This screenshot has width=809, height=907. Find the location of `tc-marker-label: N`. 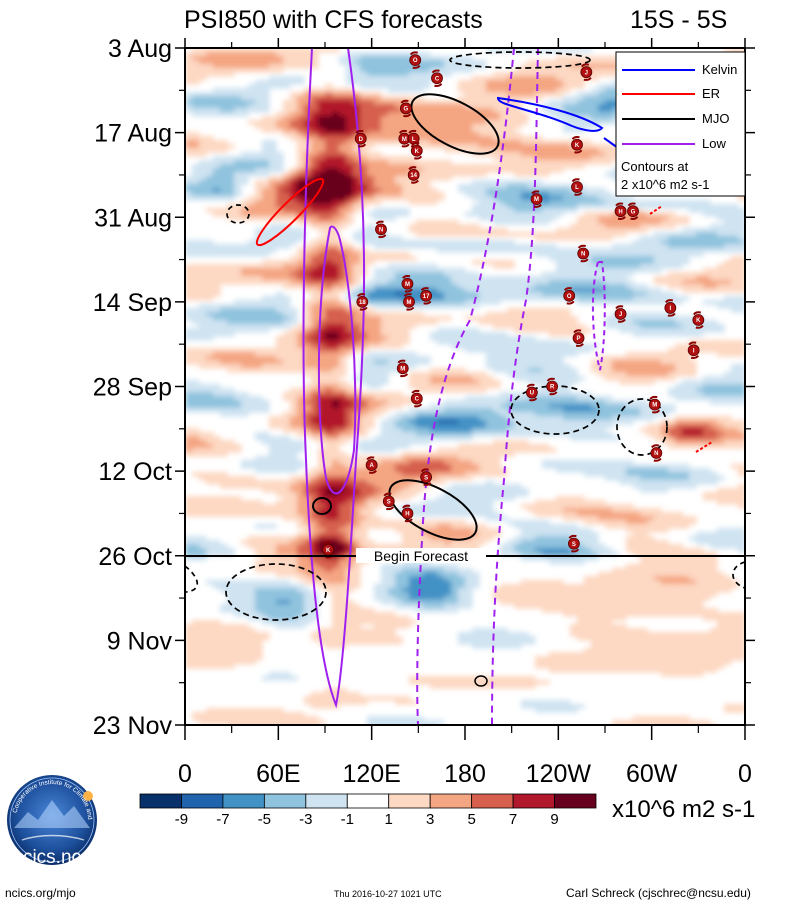

tc-marker-label: N is located at coordinates (381, 230).